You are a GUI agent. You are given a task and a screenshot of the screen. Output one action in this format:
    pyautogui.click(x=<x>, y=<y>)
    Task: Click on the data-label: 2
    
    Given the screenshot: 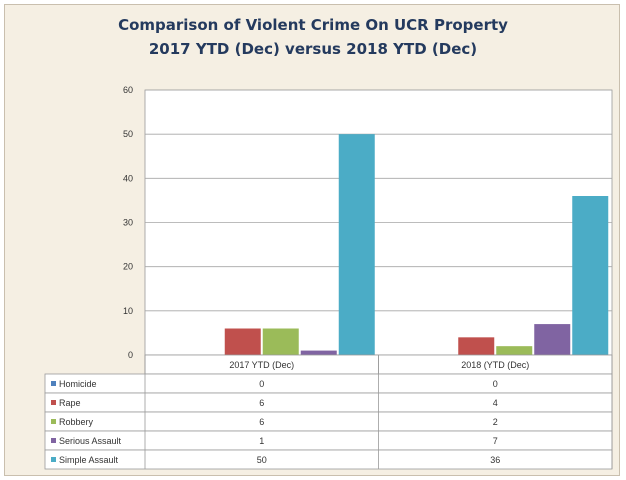 What is the action you would take?
    pyautogui.click(x=495, y=422)
    